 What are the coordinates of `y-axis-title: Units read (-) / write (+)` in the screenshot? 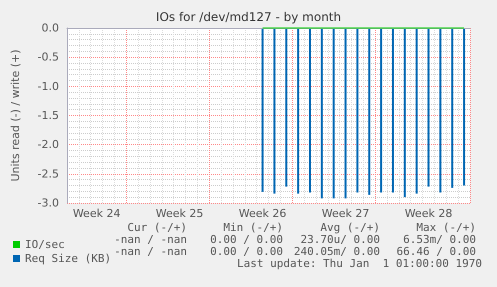 It's located at (15, 115).